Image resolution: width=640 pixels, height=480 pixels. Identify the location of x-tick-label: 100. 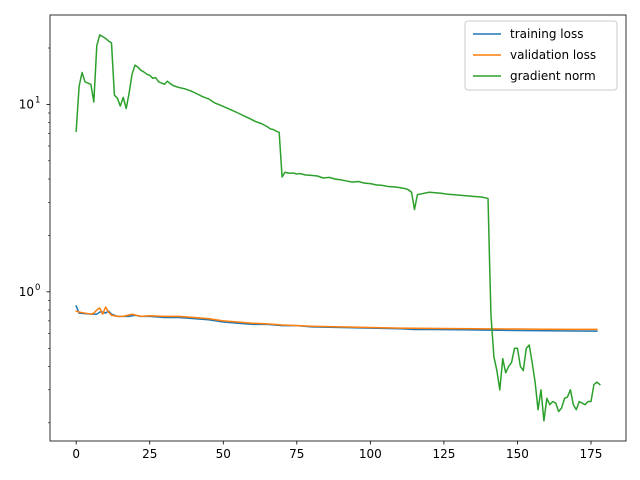
(370, 454).